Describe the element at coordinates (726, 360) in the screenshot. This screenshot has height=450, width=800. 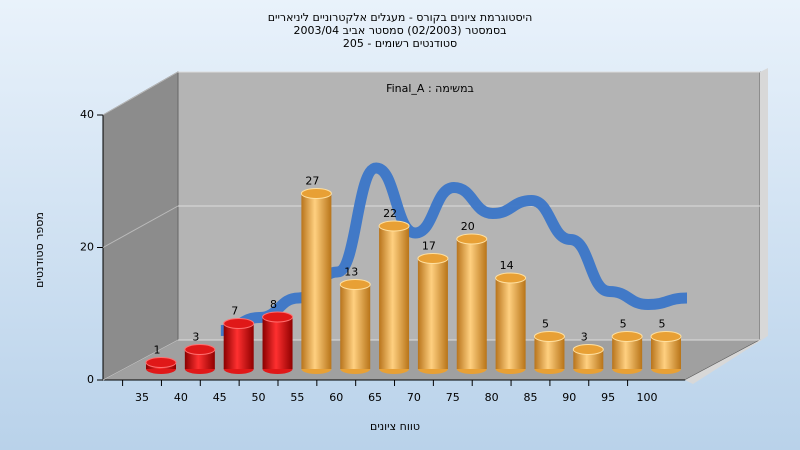
I see `floor-edge` at that location.